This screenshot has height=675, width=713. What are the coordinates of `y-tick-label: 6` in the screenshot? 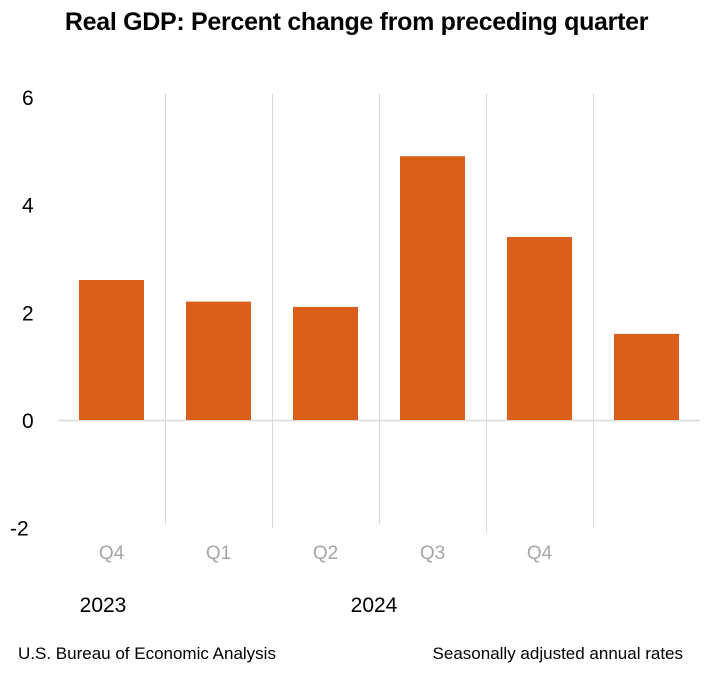 It's located at (28, 98).